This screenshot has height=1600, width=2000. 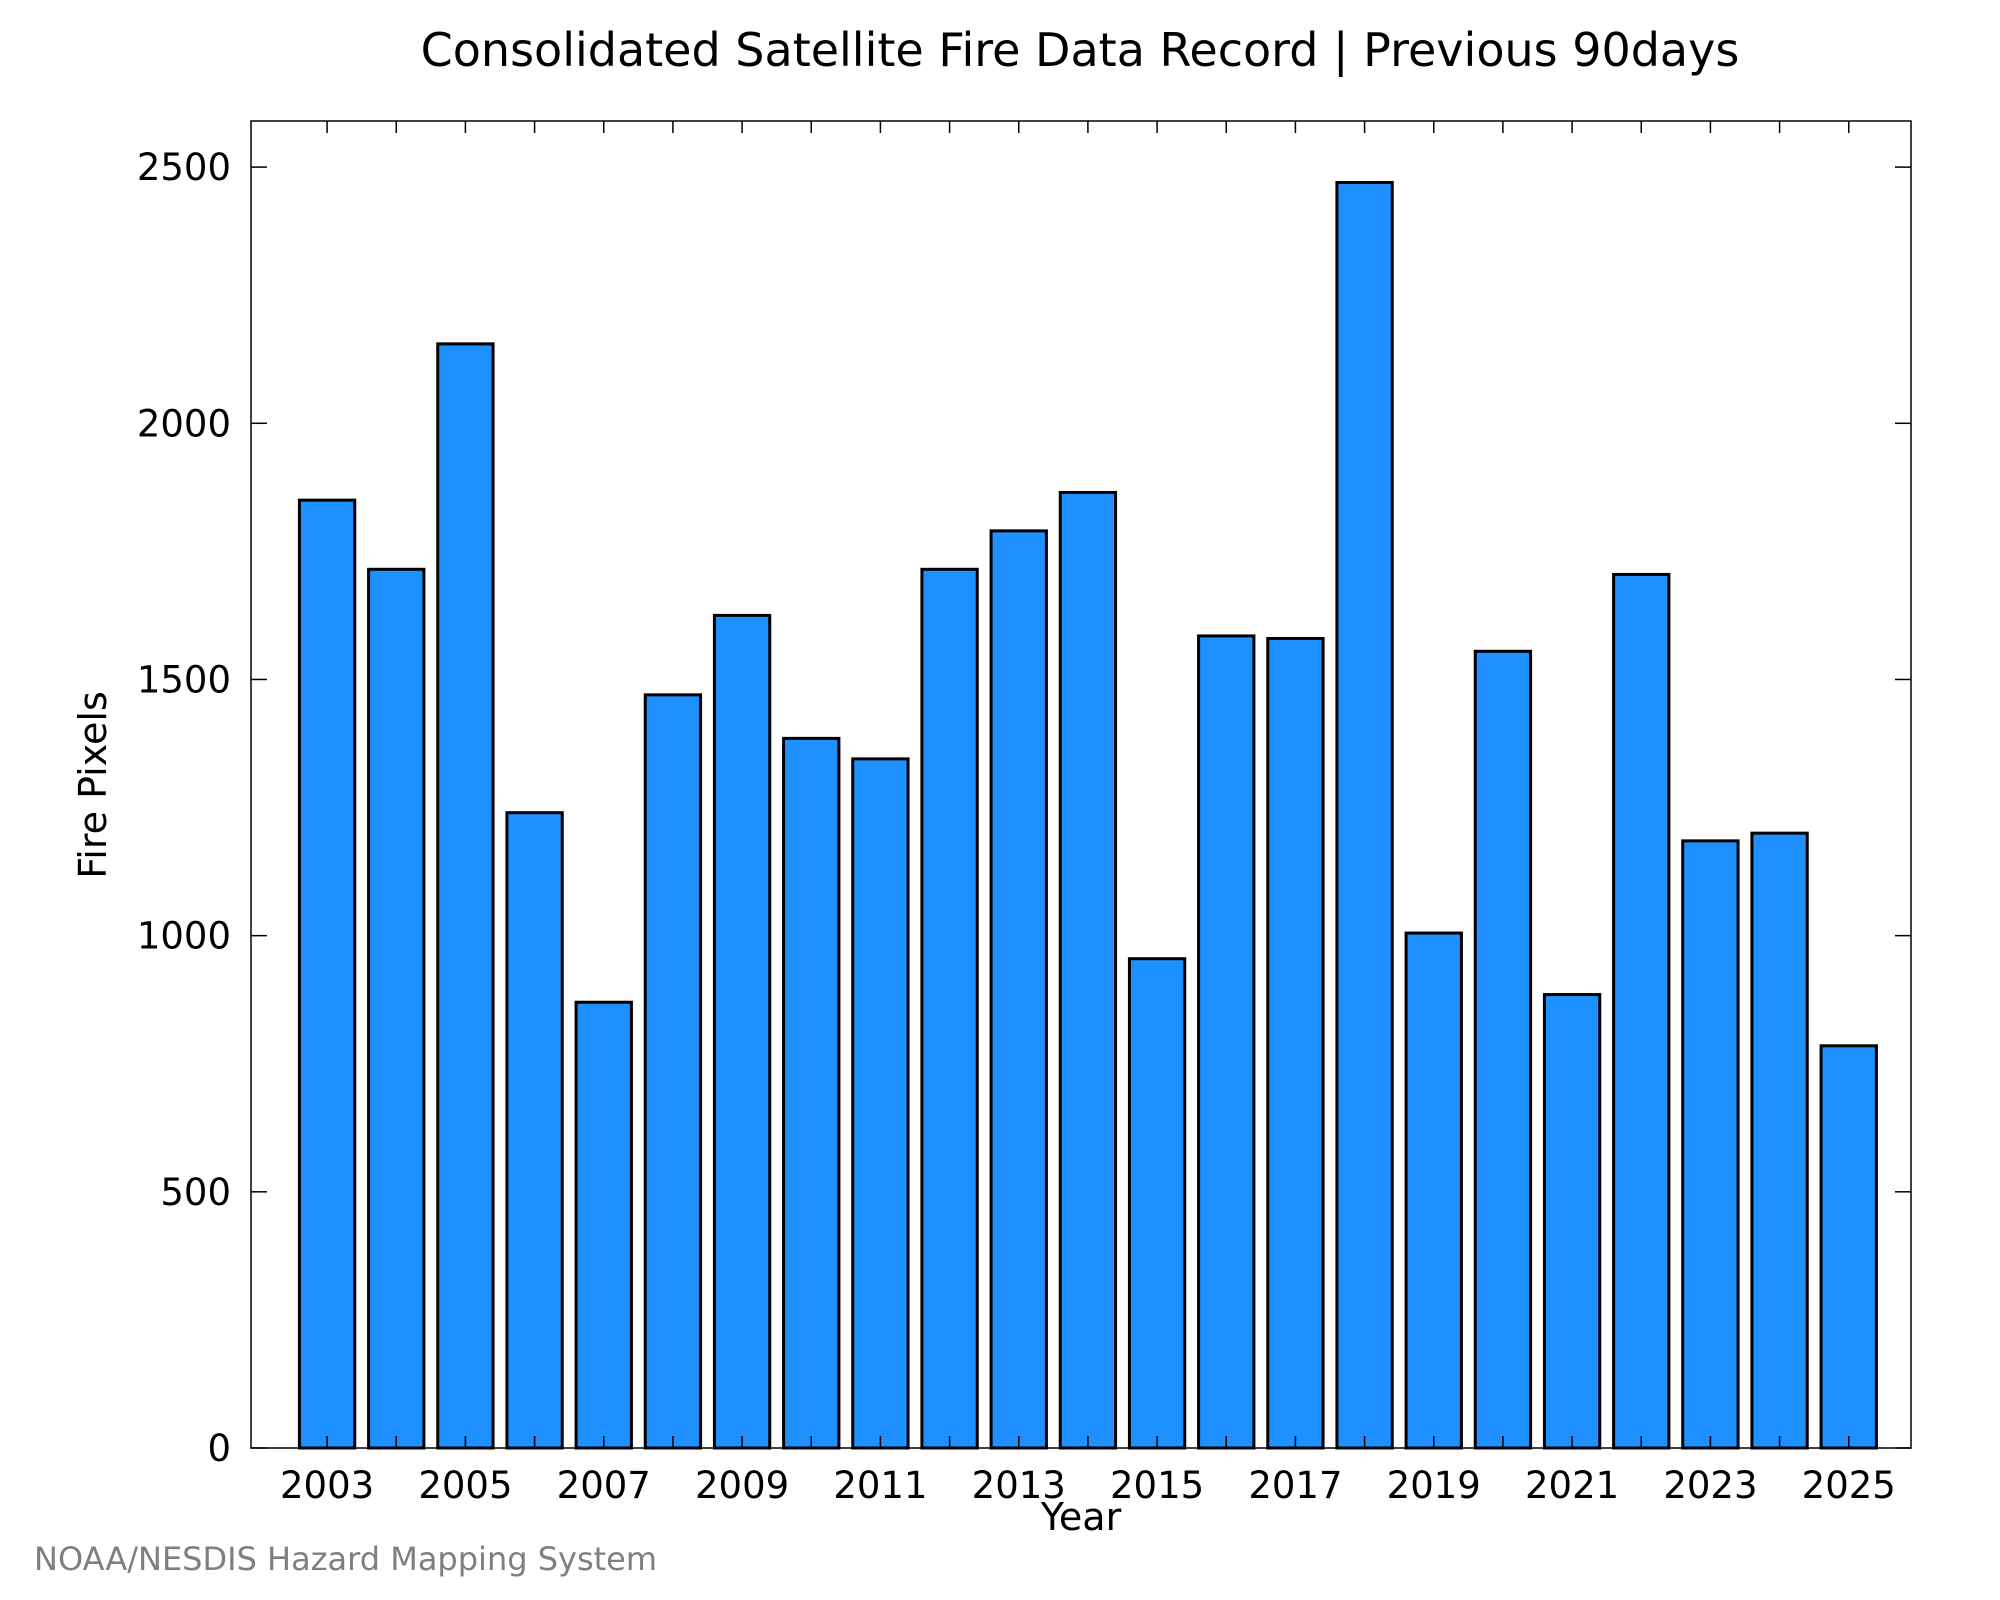 I want to click on x-tick-label-2011: 2011, so click(x=880, y=1485).